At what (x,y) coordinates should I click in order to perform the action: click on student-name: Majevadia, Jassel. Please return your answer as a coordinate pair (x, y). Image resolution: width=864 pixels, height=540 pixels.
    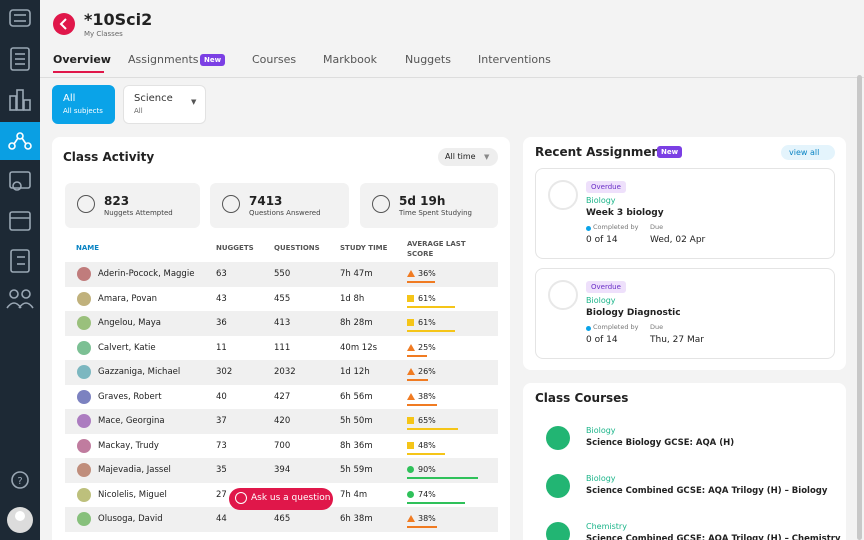
    Looking at the image, I should click on (134, 470).